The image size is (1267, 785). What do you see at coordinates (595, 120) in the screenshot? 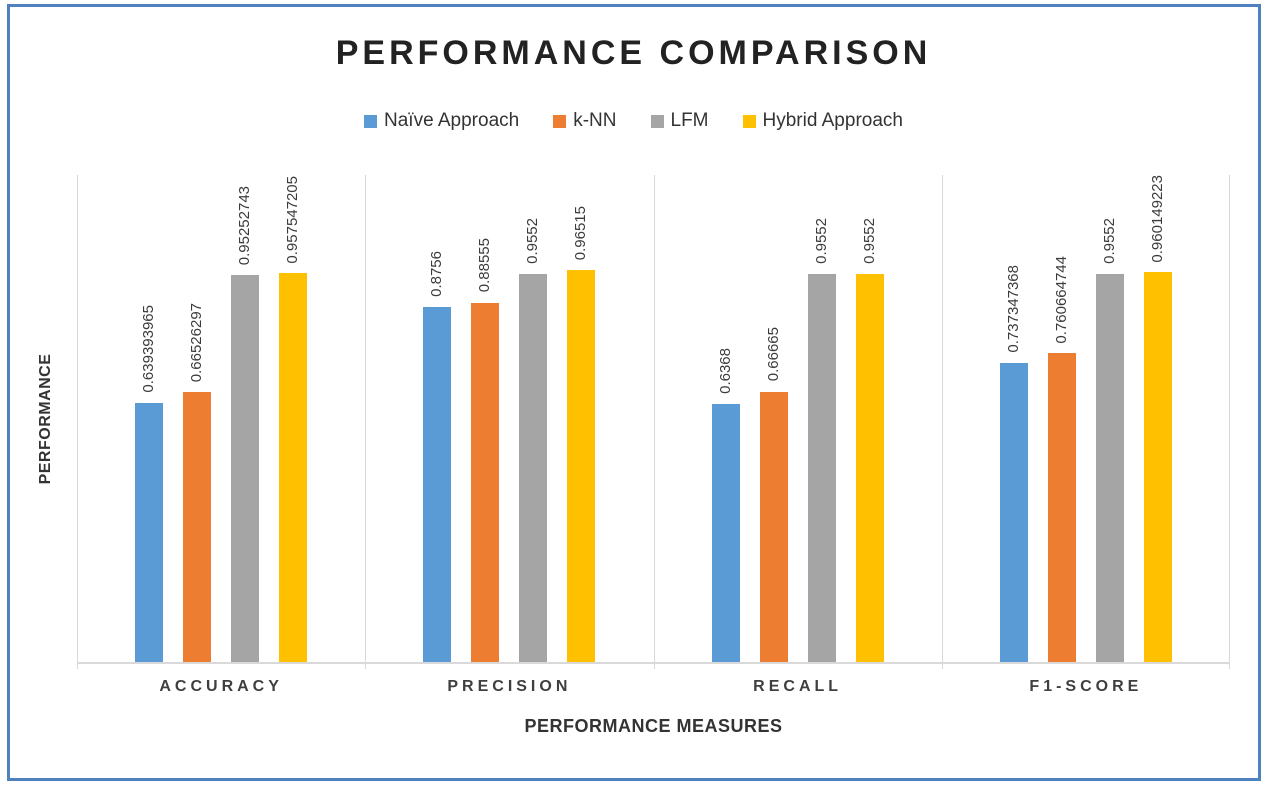
I see `legend-label: k-NN` at bounding box center [595, 120].